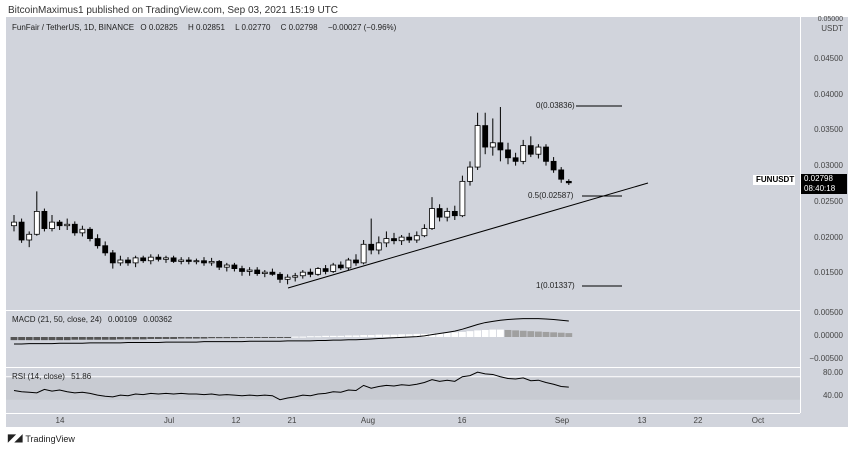  What do you see at coordinates (60, 420) in the screenshot?
I see `time-label: 14` at bounding box center [60, 420].